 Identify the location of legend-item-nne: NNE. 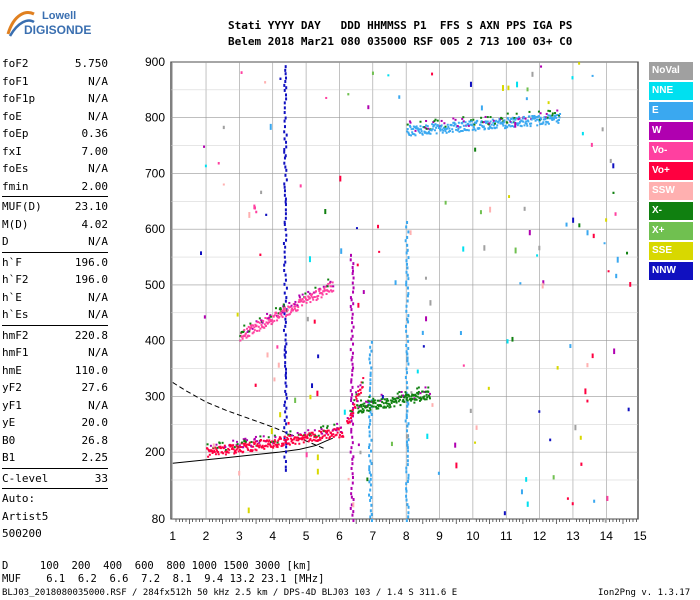
(671, 91).